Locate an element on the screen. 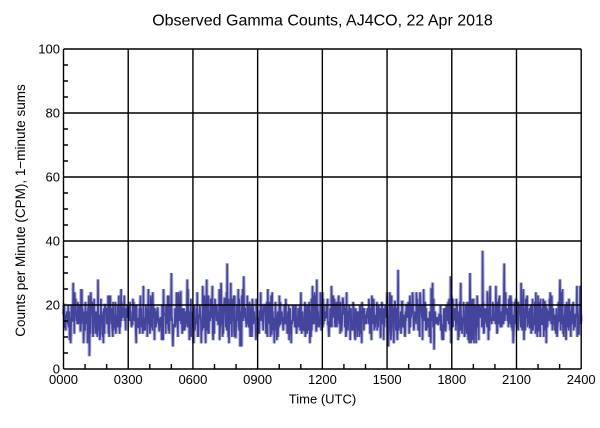  svg-text: 0300 is located at coordinates (128, 379).